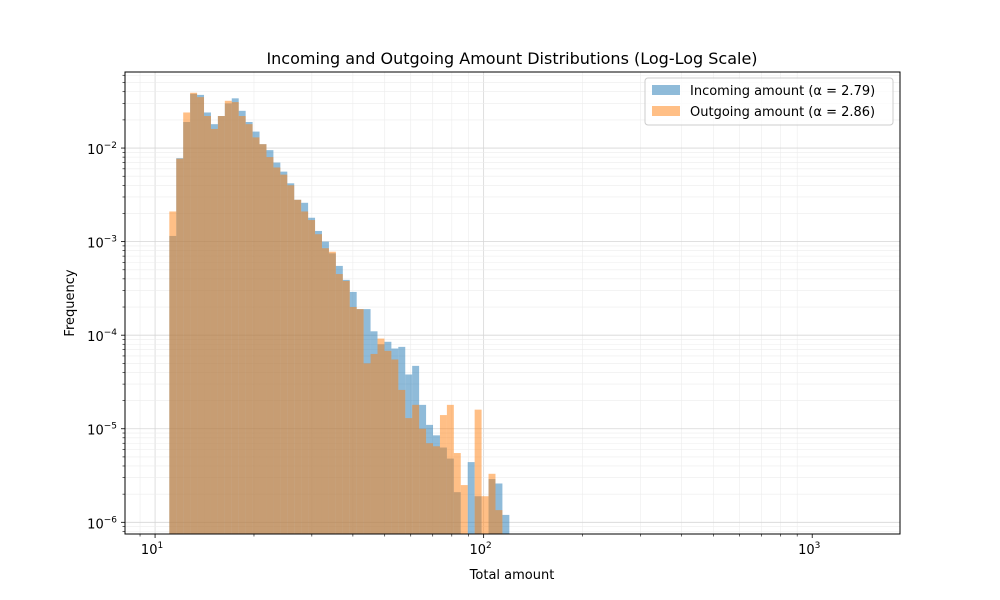 The width and height of the screenshot is (1000, 600). Describe the element at coordinates (782, 112) in the screenshot. I see `legend-label-outgoing: Outgoing amount (α = 2.86)` at that location.